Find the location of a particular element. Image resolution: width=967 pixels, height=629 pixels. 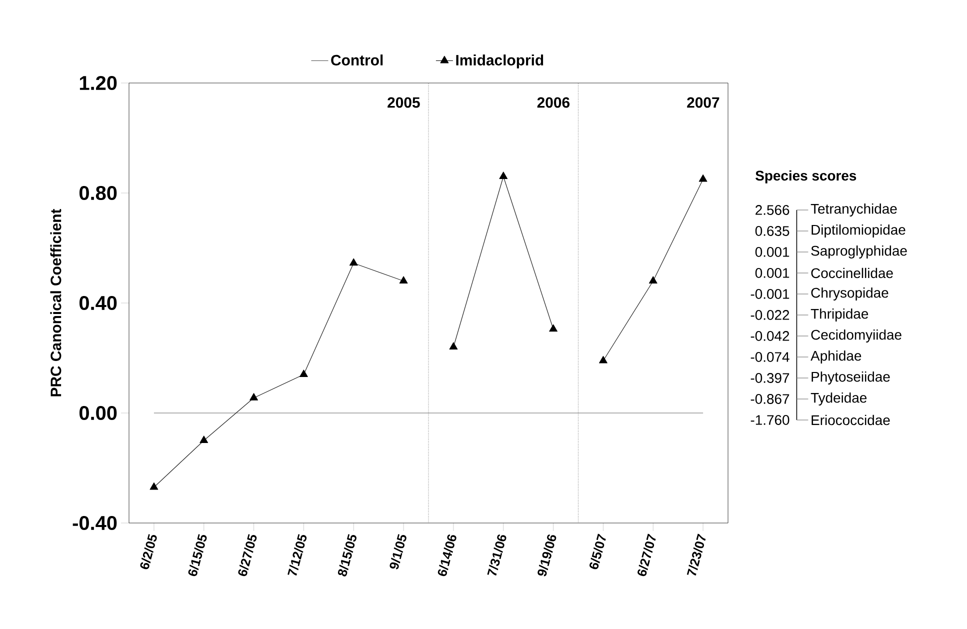

text: 2.566 is located at coordinates (773, 210).